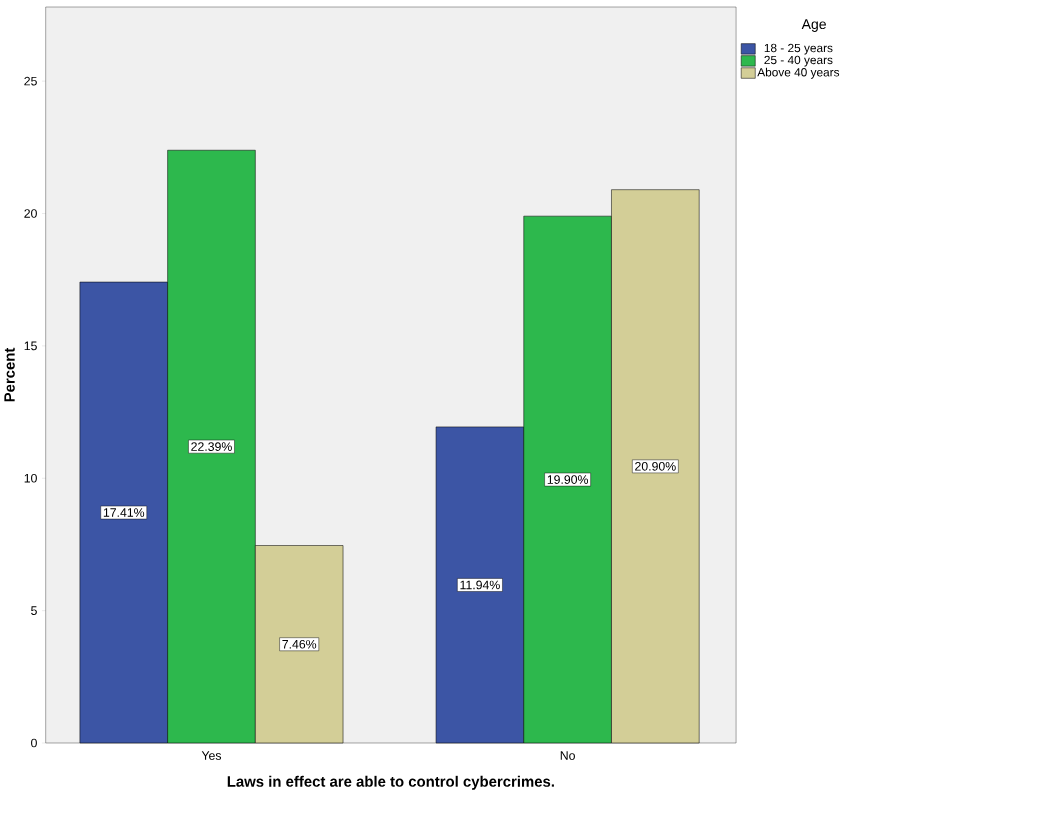 The image size is (1058, 819). I want to click on y-tick-label: 0, so click(34, 743).